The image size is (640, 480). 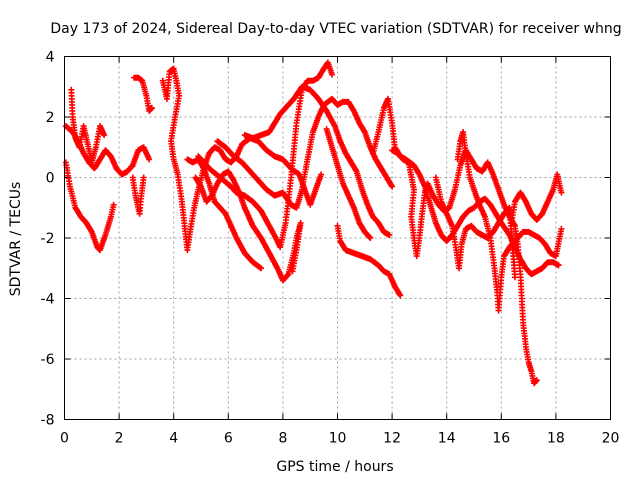 I want to click on y-tick-label: -6, so click(x=48, y=360).